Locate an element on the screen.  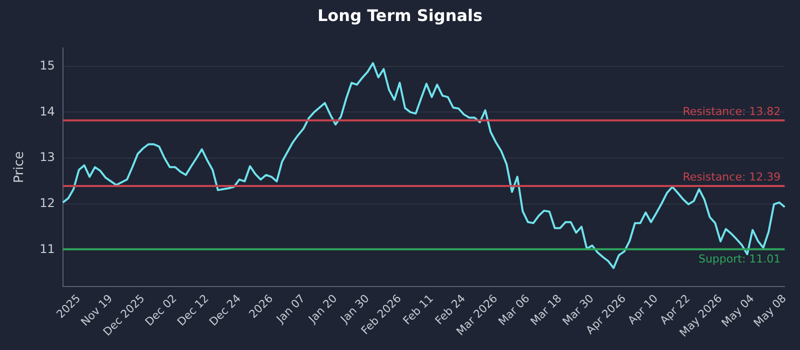
y-tick-label: 14 is located at coordinates (47, 111).